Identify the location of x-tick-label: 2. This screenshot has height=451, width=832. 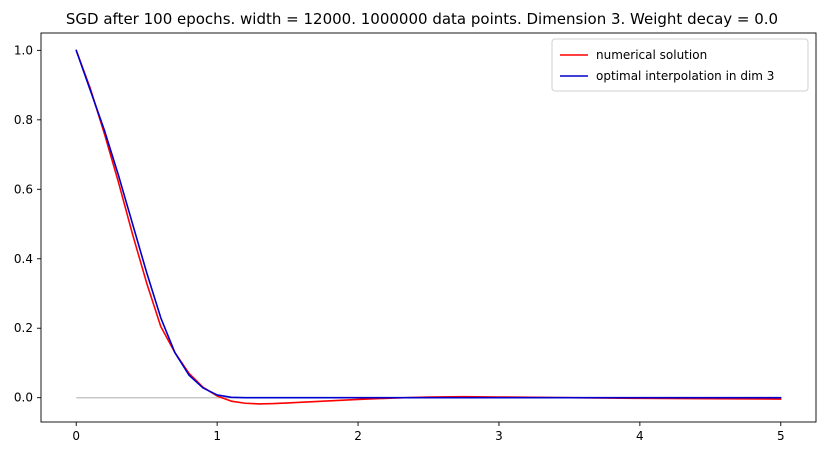
(358, 436).